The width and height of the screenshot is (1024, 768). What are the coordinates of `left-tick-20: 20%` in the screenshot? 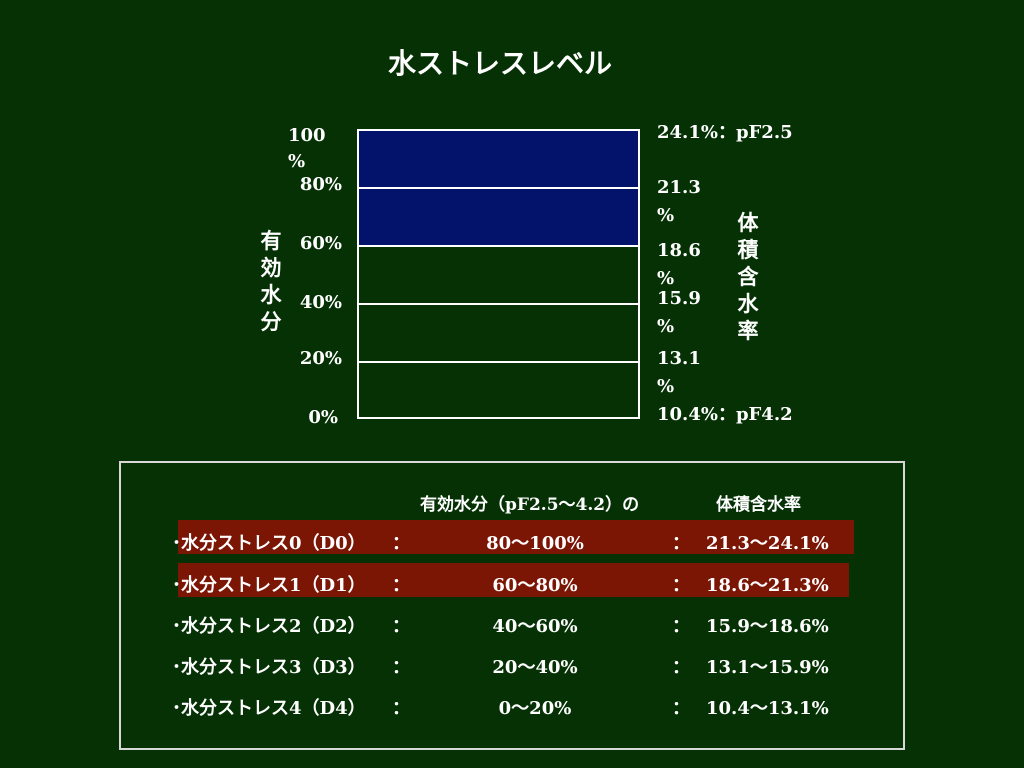 It's located at (320, 358).